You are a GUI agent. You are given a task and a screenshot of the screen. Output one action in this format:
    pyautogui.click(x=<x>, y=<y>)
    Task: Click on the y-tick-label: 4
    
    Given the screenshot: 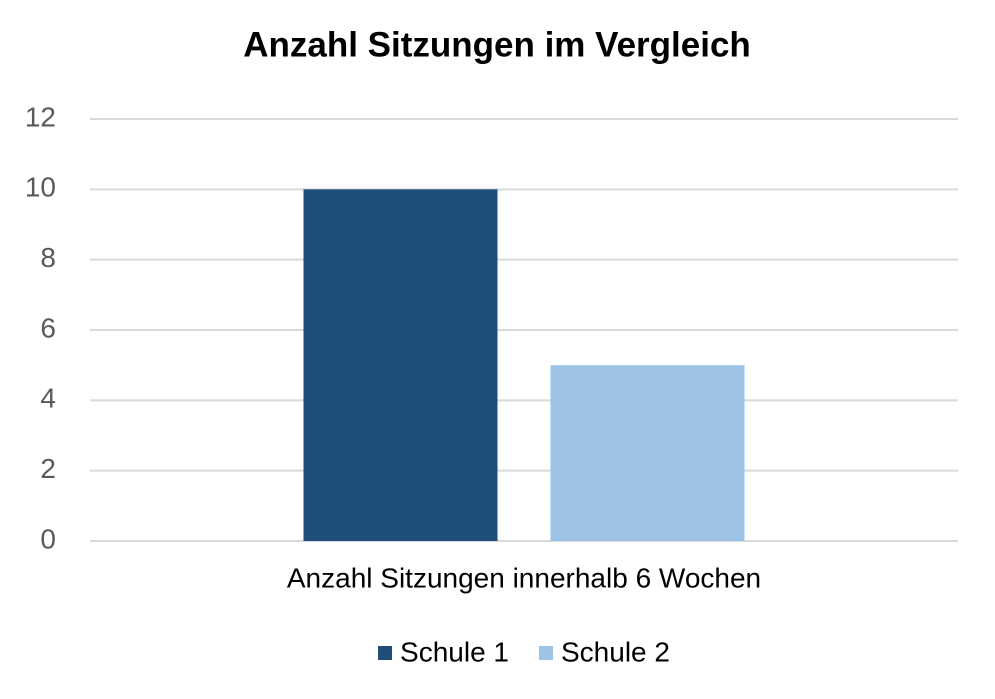 What is the action you would take?
    pyautogui.click(x=48, y=398)
    